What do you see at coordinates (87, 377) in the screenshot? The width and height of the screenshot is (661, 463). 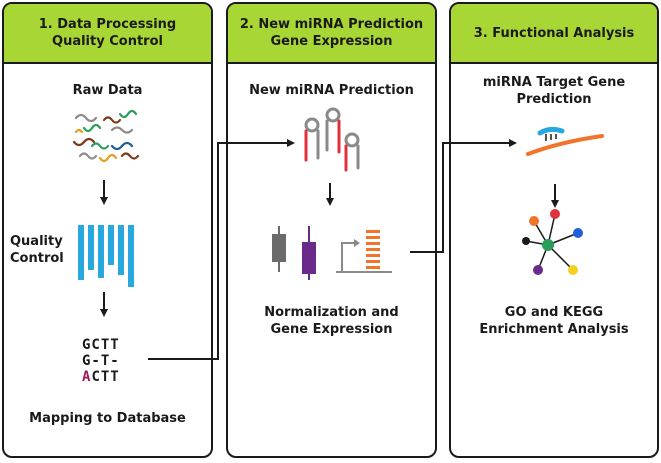 I see `mismatch-base: A` at bounding box center [87, 377].